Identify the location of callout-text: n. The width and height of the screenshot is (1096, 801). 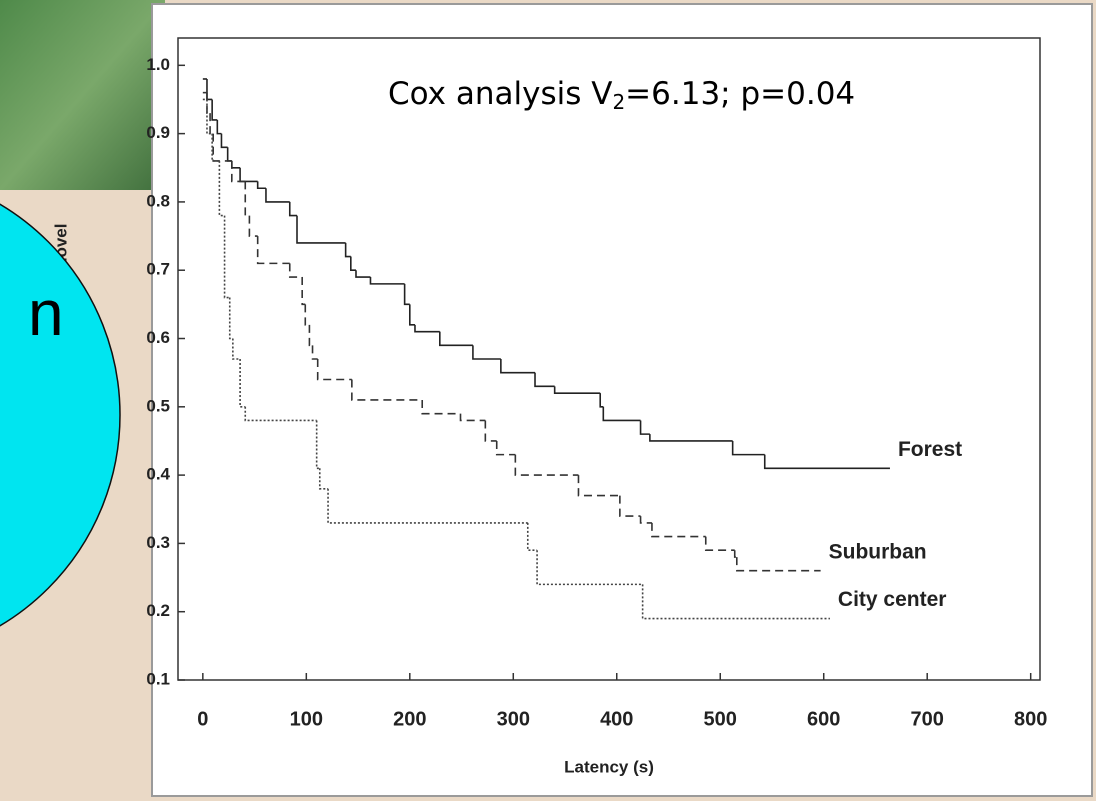
(46, 313).